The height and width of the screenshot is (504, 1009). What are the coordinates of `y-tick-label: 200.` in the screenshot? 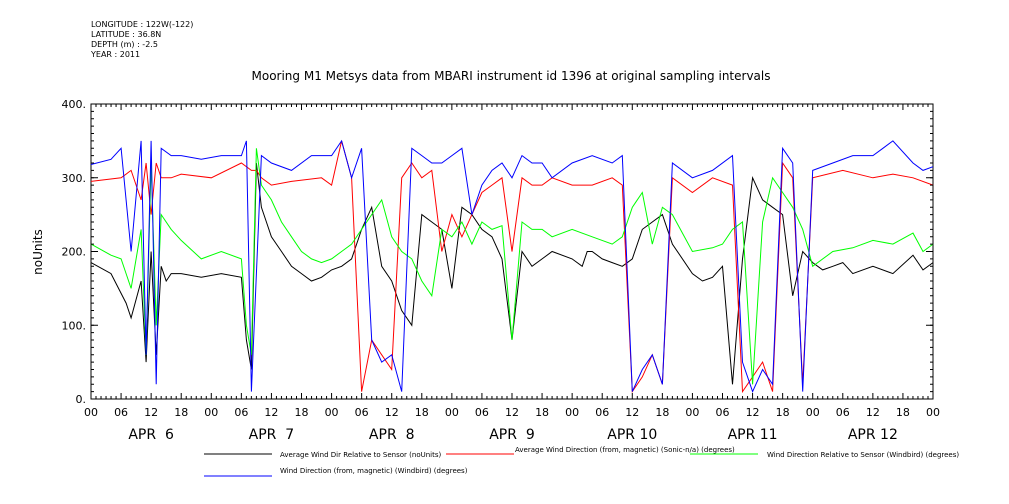 It's located at (74, 252).